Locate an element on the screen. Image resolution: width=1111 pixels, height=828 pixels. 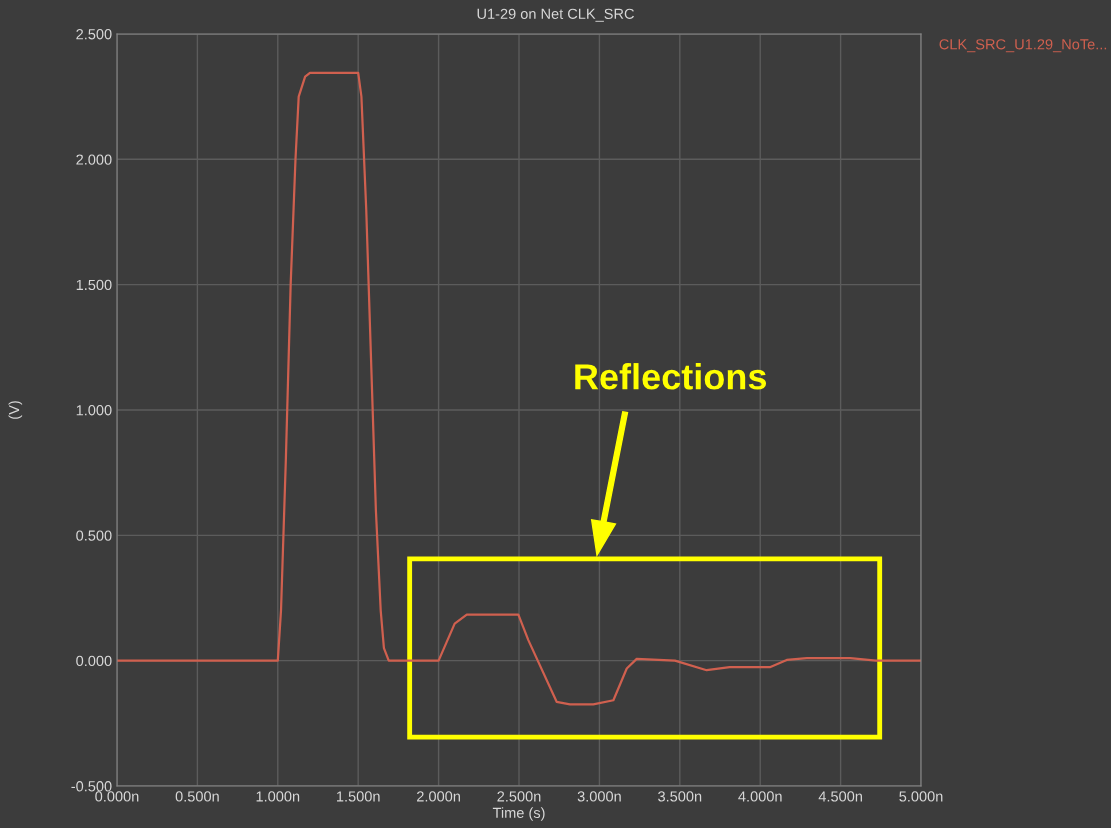
x-tick-label: 4.500n is located at coordinates (840, 796).